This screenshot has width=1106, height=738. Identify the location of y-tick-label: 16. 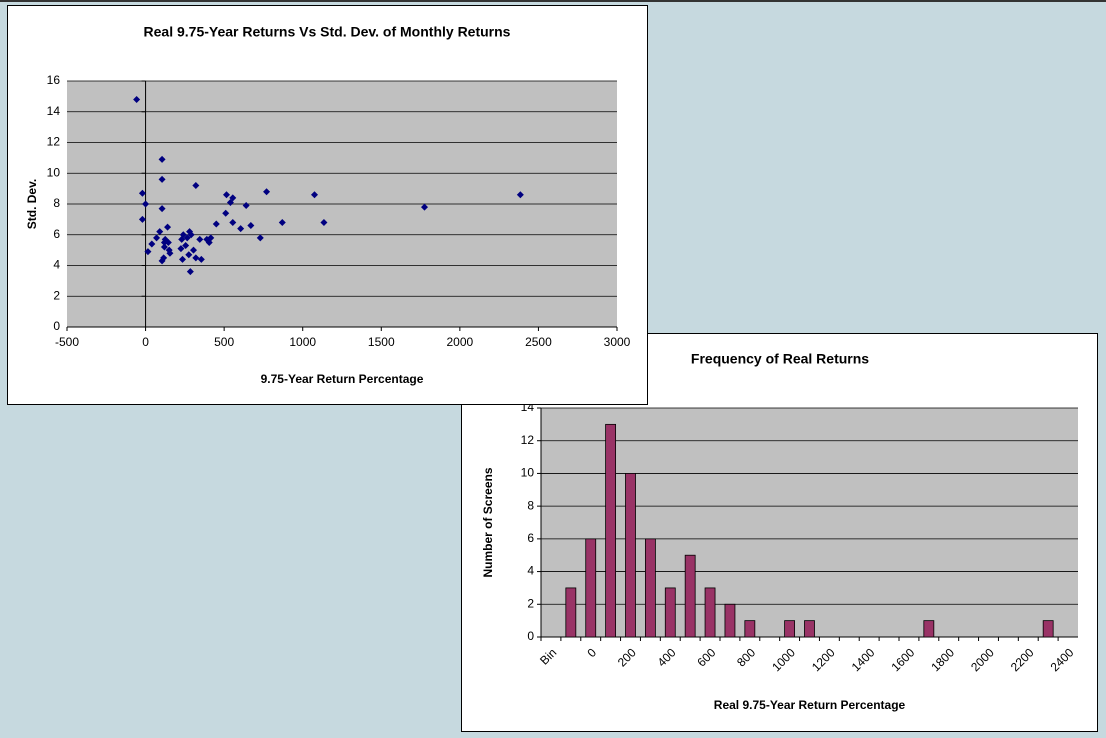
(54, 80).